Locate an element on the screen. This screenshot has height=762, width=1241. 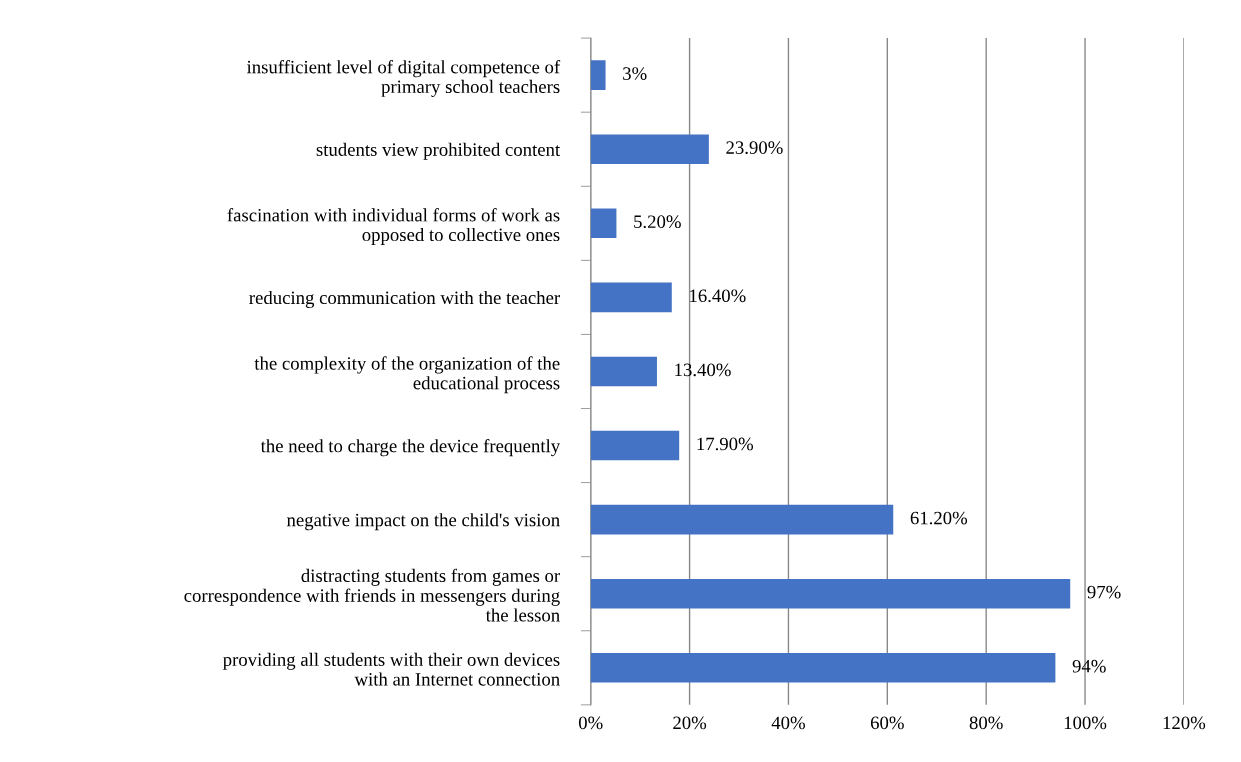
x-tick-label: 60% is located at coordinates (887, 723).